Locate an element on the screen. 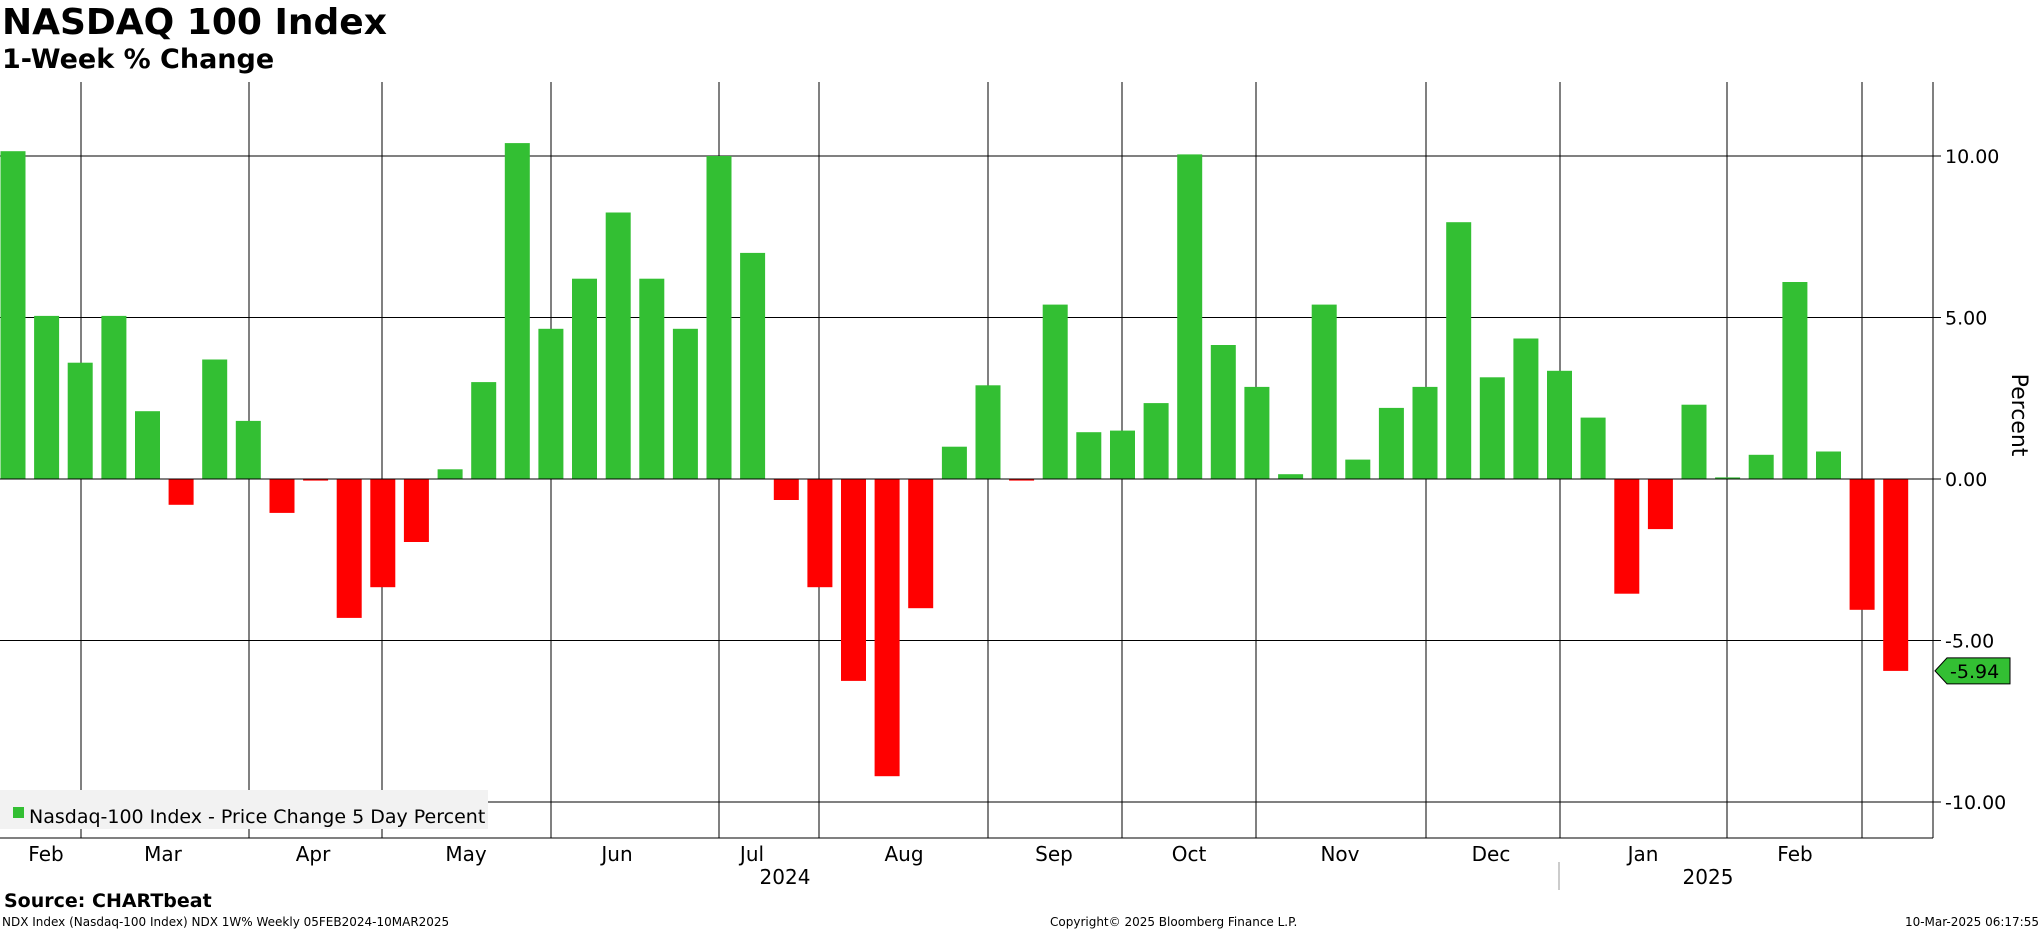  x-month-label: Jul is located at coordinates (751, 854).